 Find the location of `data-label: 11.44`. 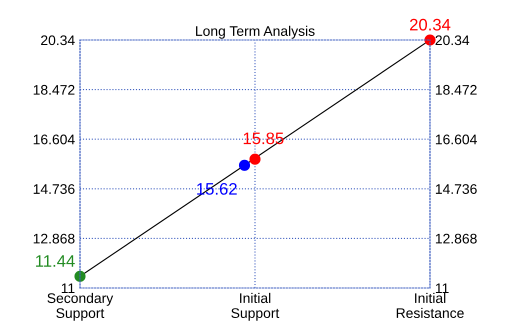

data-label: 11.44 is located at coordinates (55, 261).